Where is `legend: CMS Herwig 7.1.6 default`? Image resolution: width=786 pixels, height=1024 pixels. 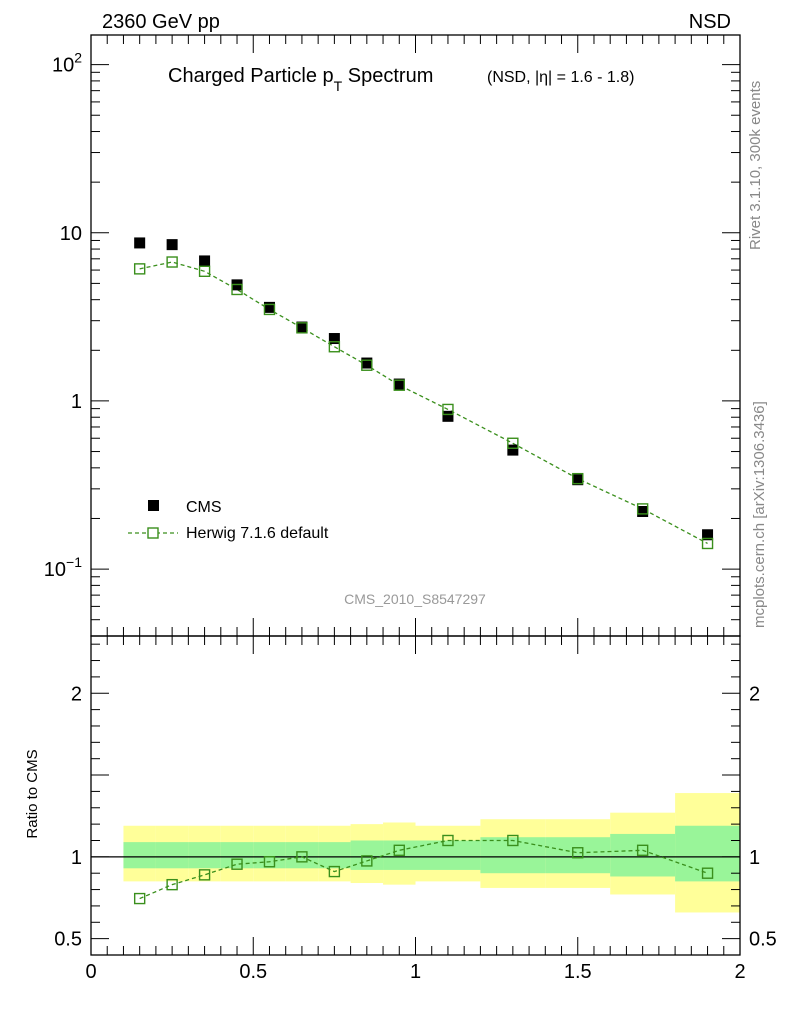
legend: CMS Herwig 7.1.6 default is located at coordinates (228, 520).